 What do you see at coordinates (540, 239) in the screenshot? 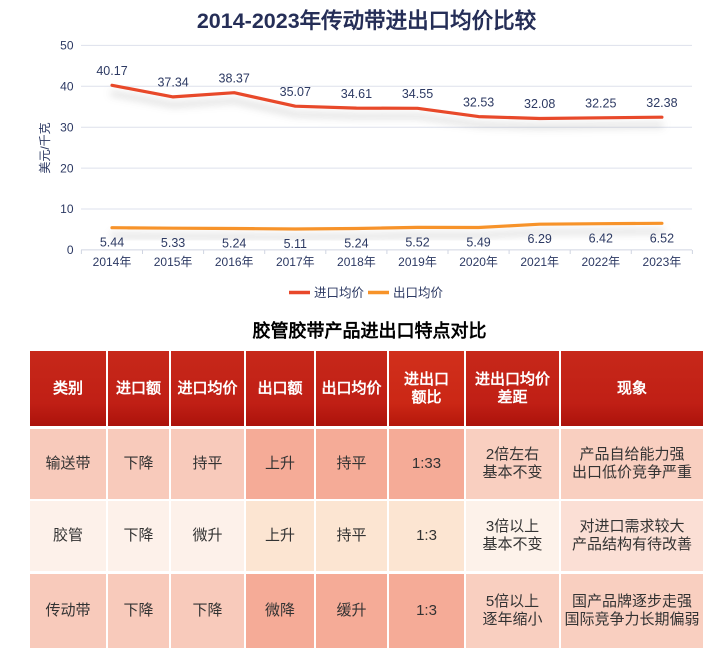
I see `svg-text: 6.29` at bounding box center [540, 239].